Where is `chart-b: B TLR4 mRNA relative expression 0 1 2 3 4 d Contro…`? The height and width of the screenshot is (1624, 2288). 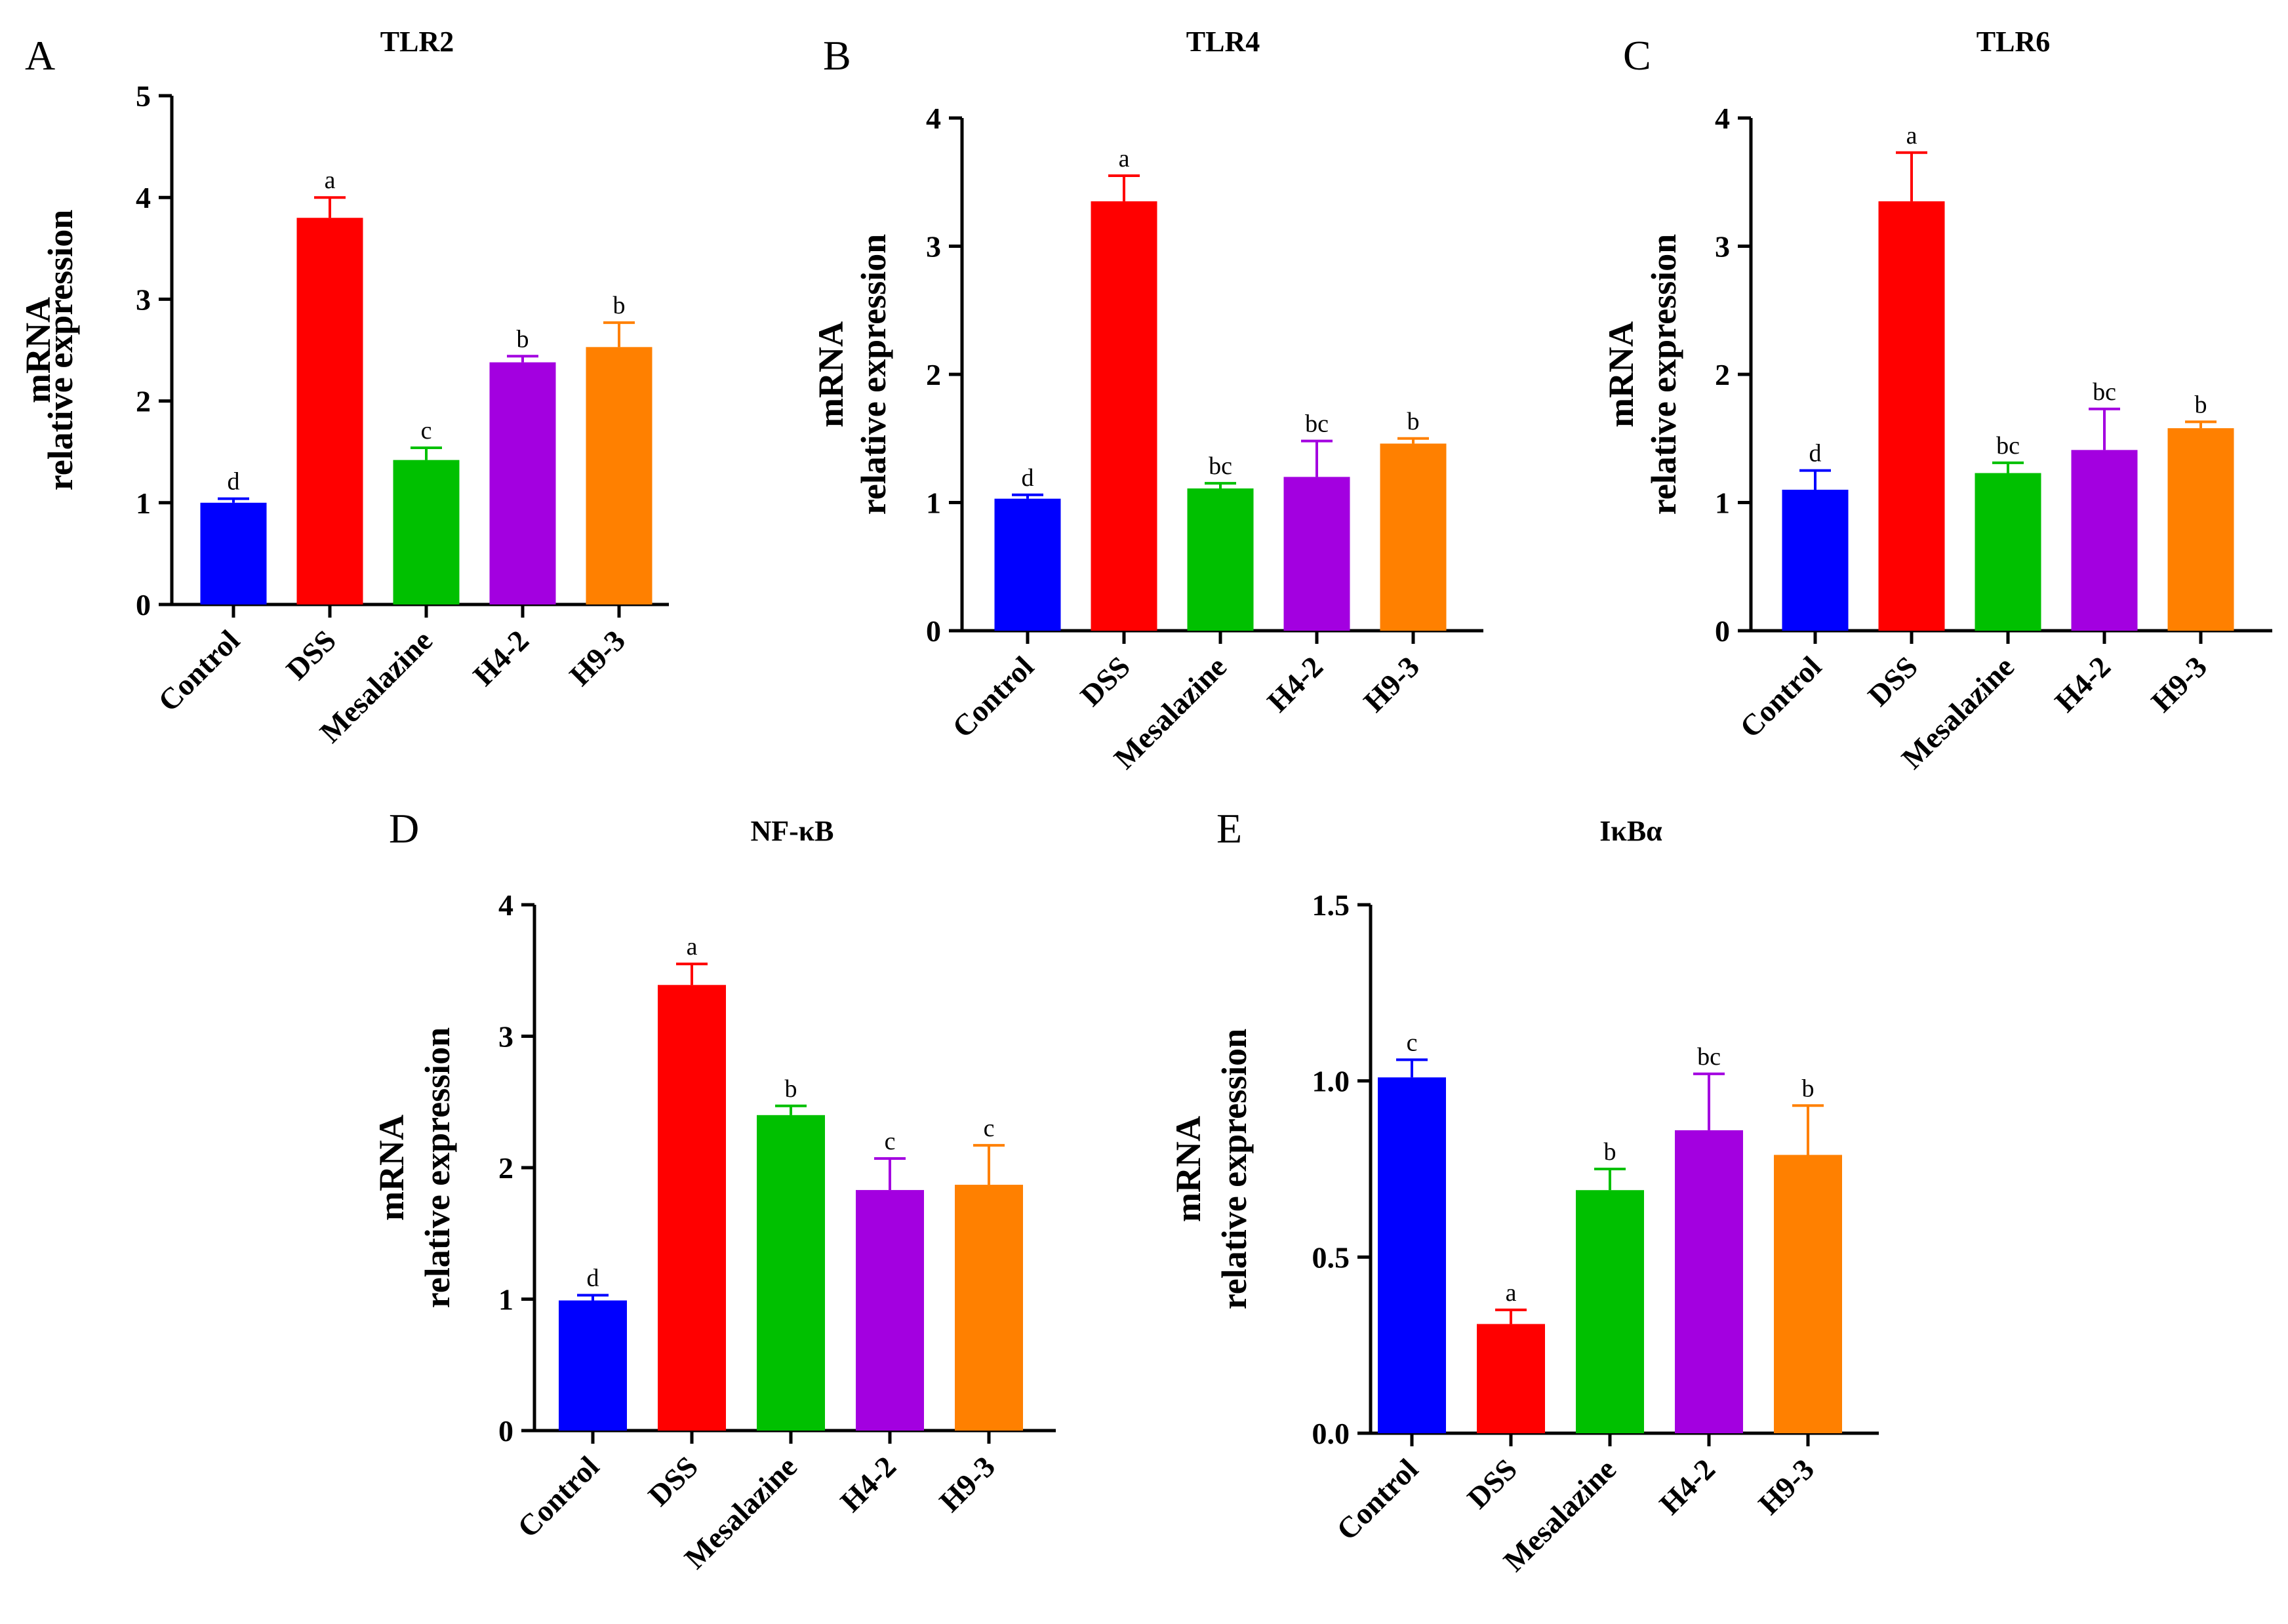
chart-b: B TLR4 mRNA relative expression 0 1 2 3 4 d Contro… is located at coordinates (1147, 401).